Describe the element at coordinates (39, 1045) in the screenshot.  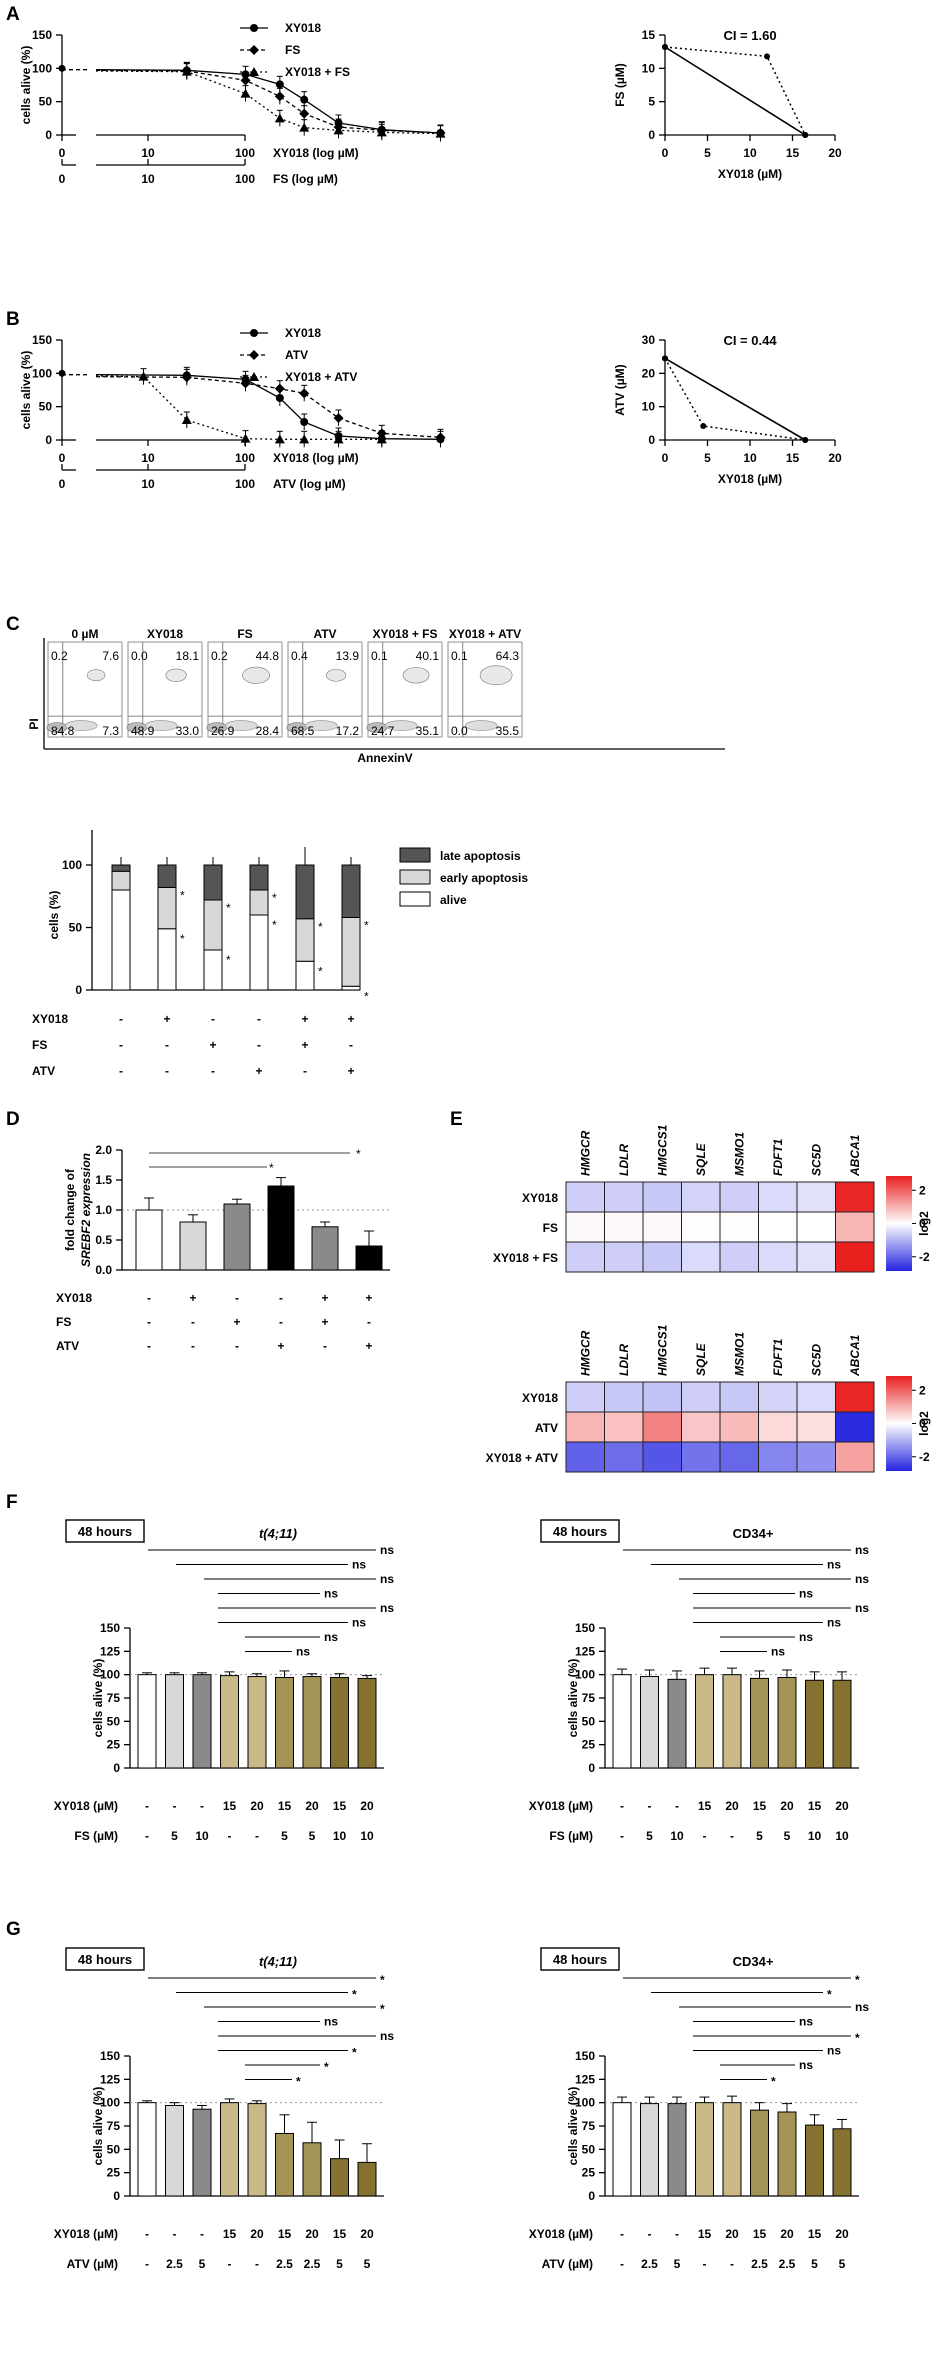
I see `treatment-row-label: FS` at that location.